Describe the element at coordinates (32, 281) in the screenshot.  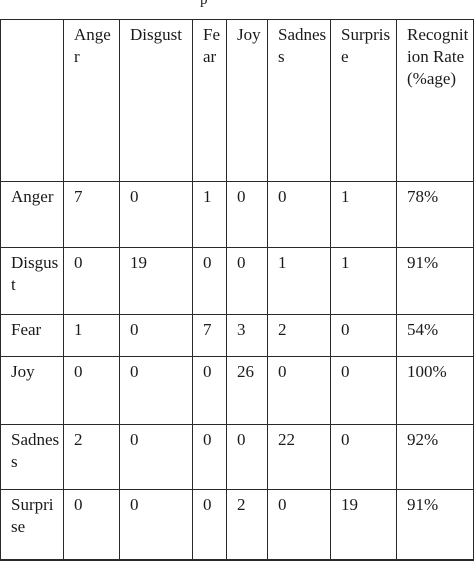
I see `row-label: Disgust` at that location.